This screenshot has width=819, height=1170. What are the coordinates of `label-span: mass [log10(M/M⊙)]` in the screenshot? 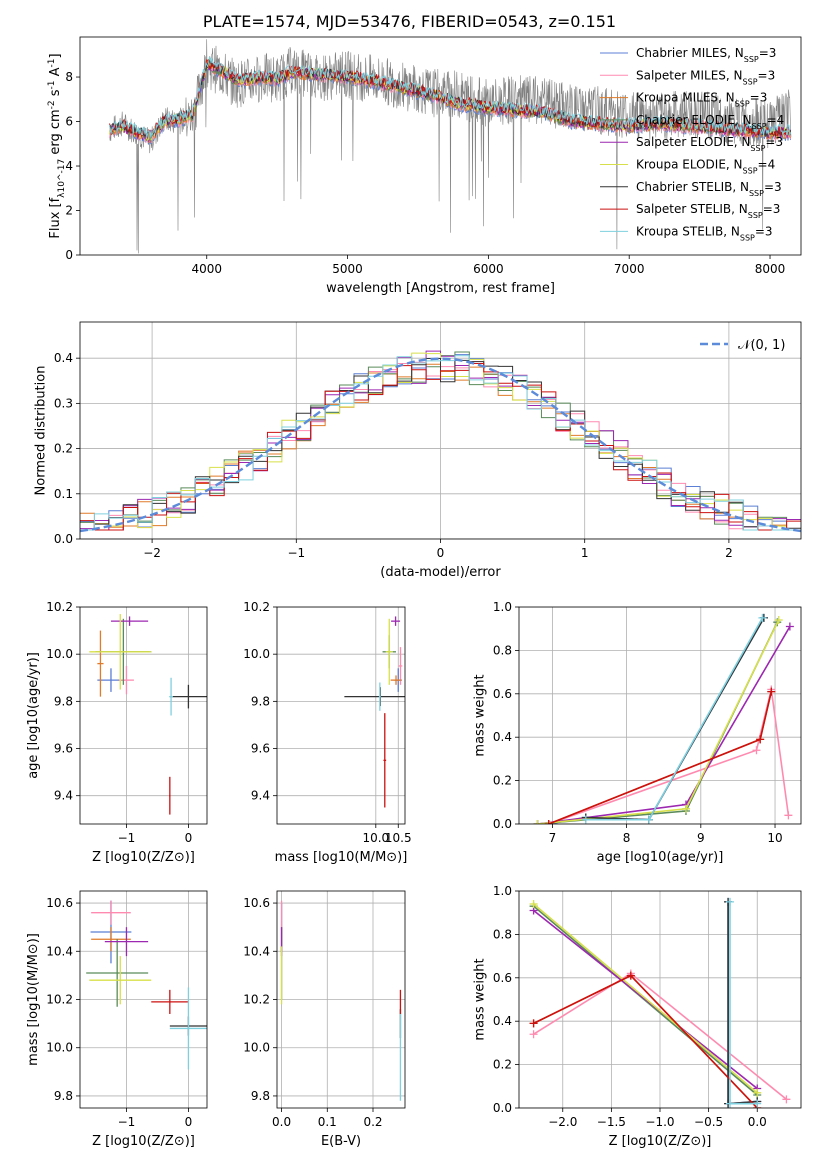 It's located at (33, 999).